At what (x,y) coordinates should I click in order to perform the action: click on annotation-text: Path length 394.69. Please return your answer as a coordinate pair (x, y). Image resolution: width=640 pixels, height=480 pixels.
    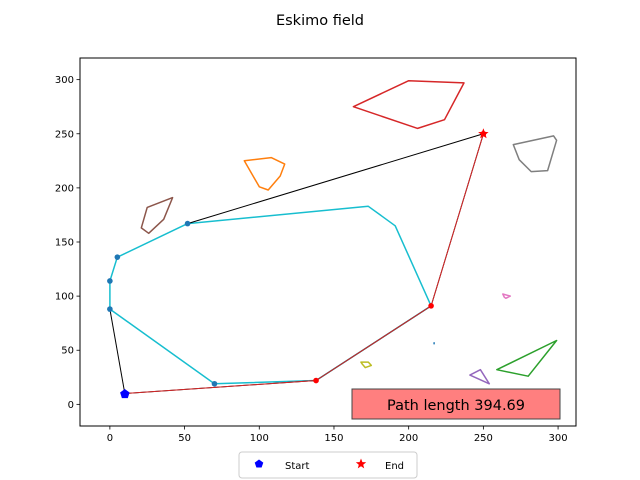
    Looking at the image, I should click on (456, 406).